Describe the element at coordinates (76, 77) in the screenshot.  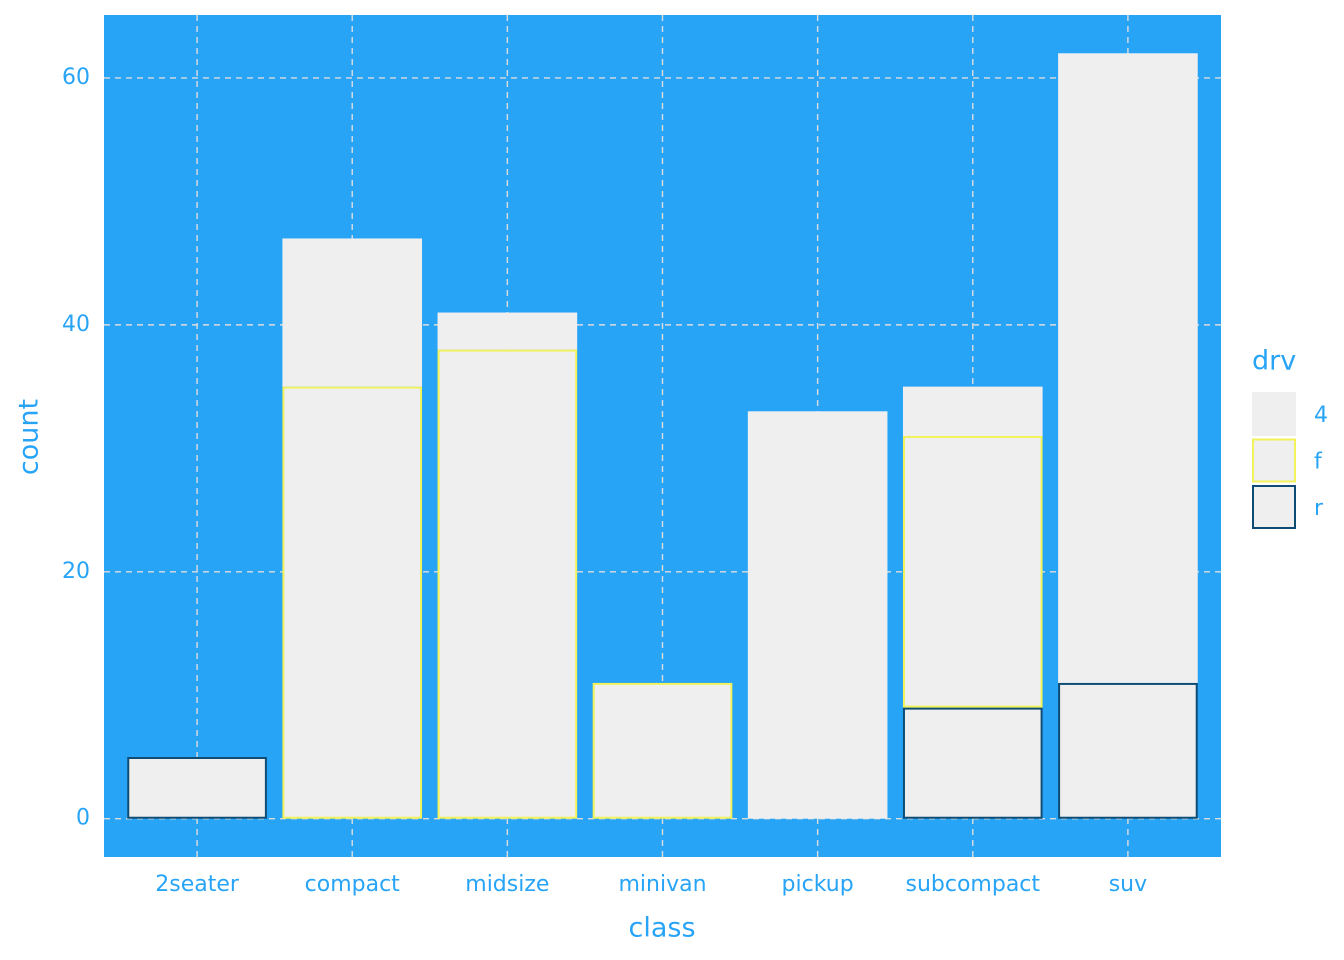
I see `y-tick-label: 60` at that location.